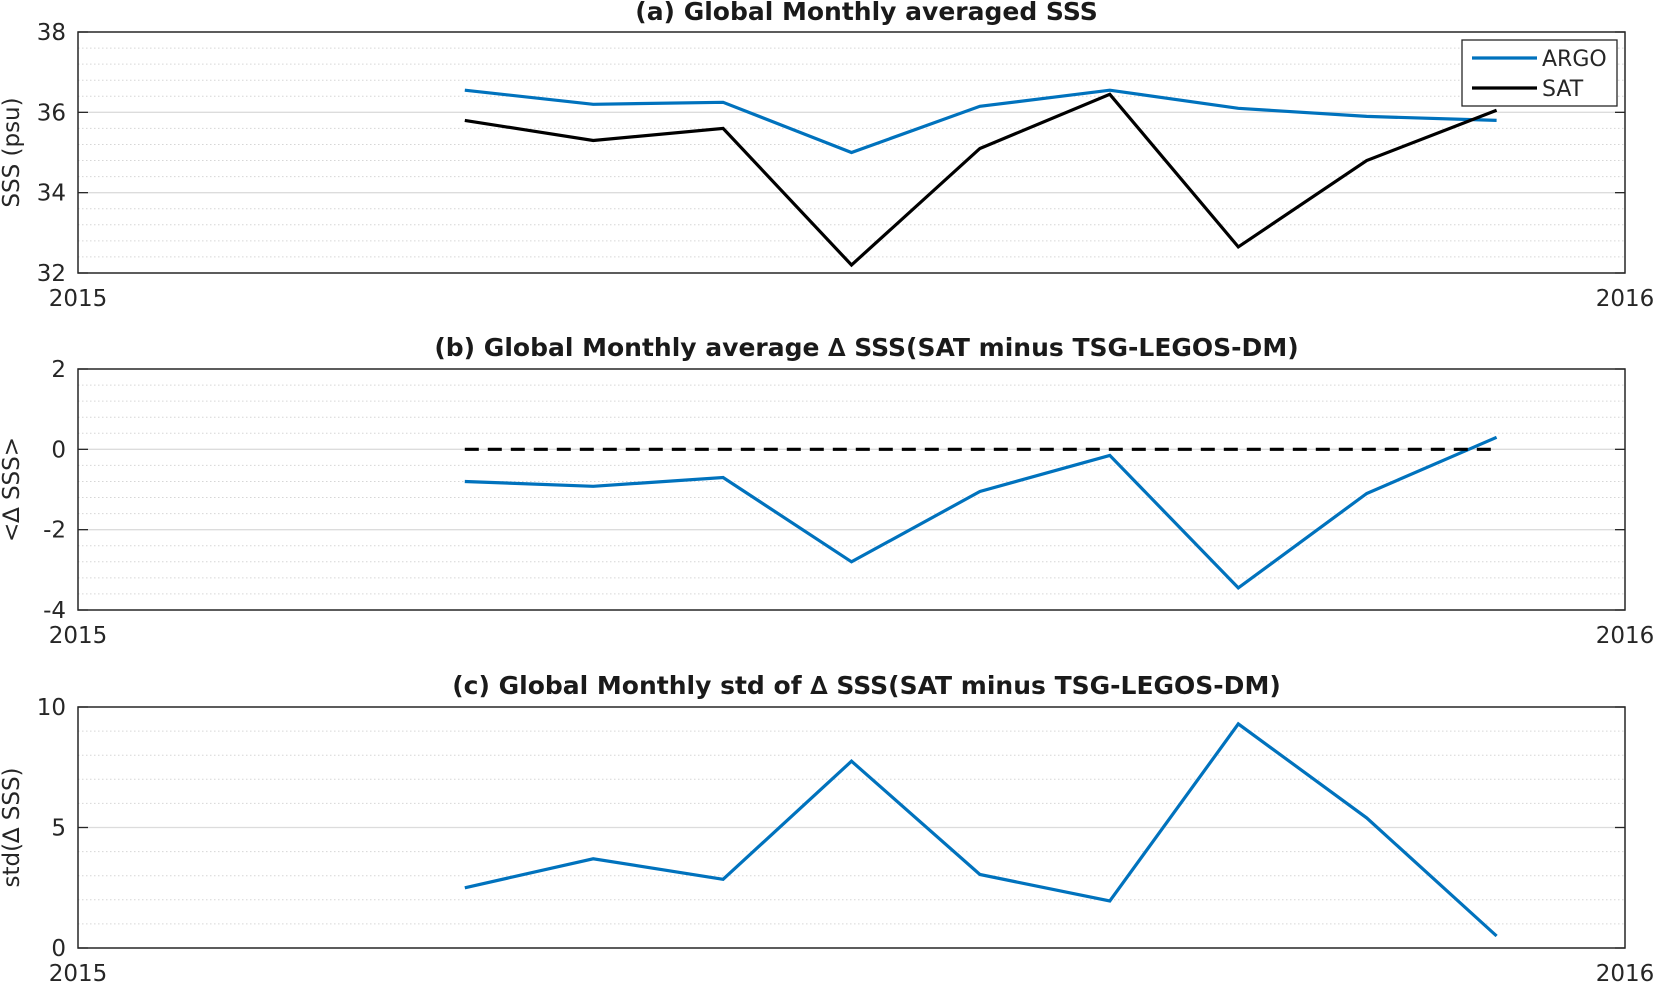 This screenshot has height=982, width=1657. What do you see at coordinates (54, 611) in the screenshot?
I see `y-tick-label: -4` at bounding box center [54, 611].